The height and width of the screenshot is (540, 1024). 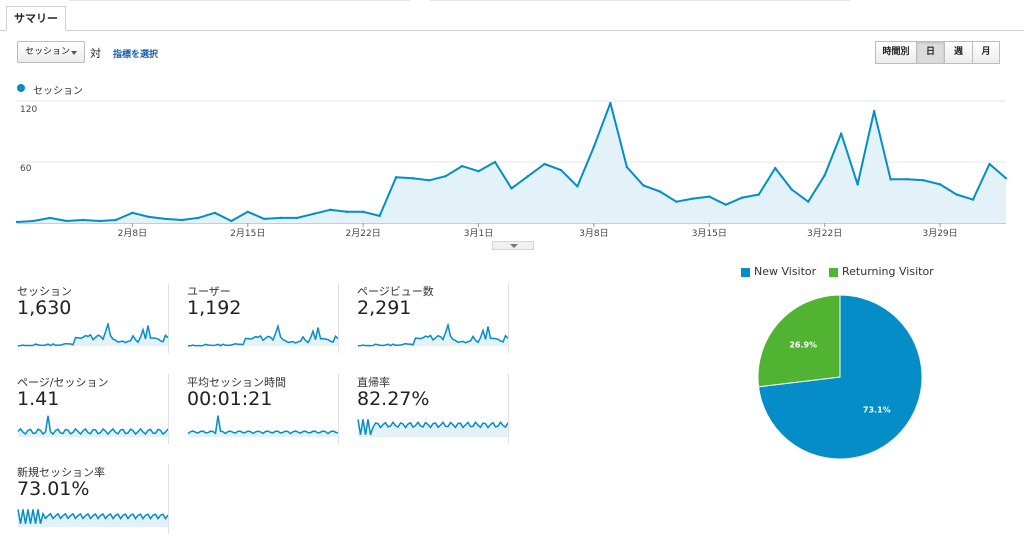 I want to click on period-button-month: 月, so click(x=986, y=52).